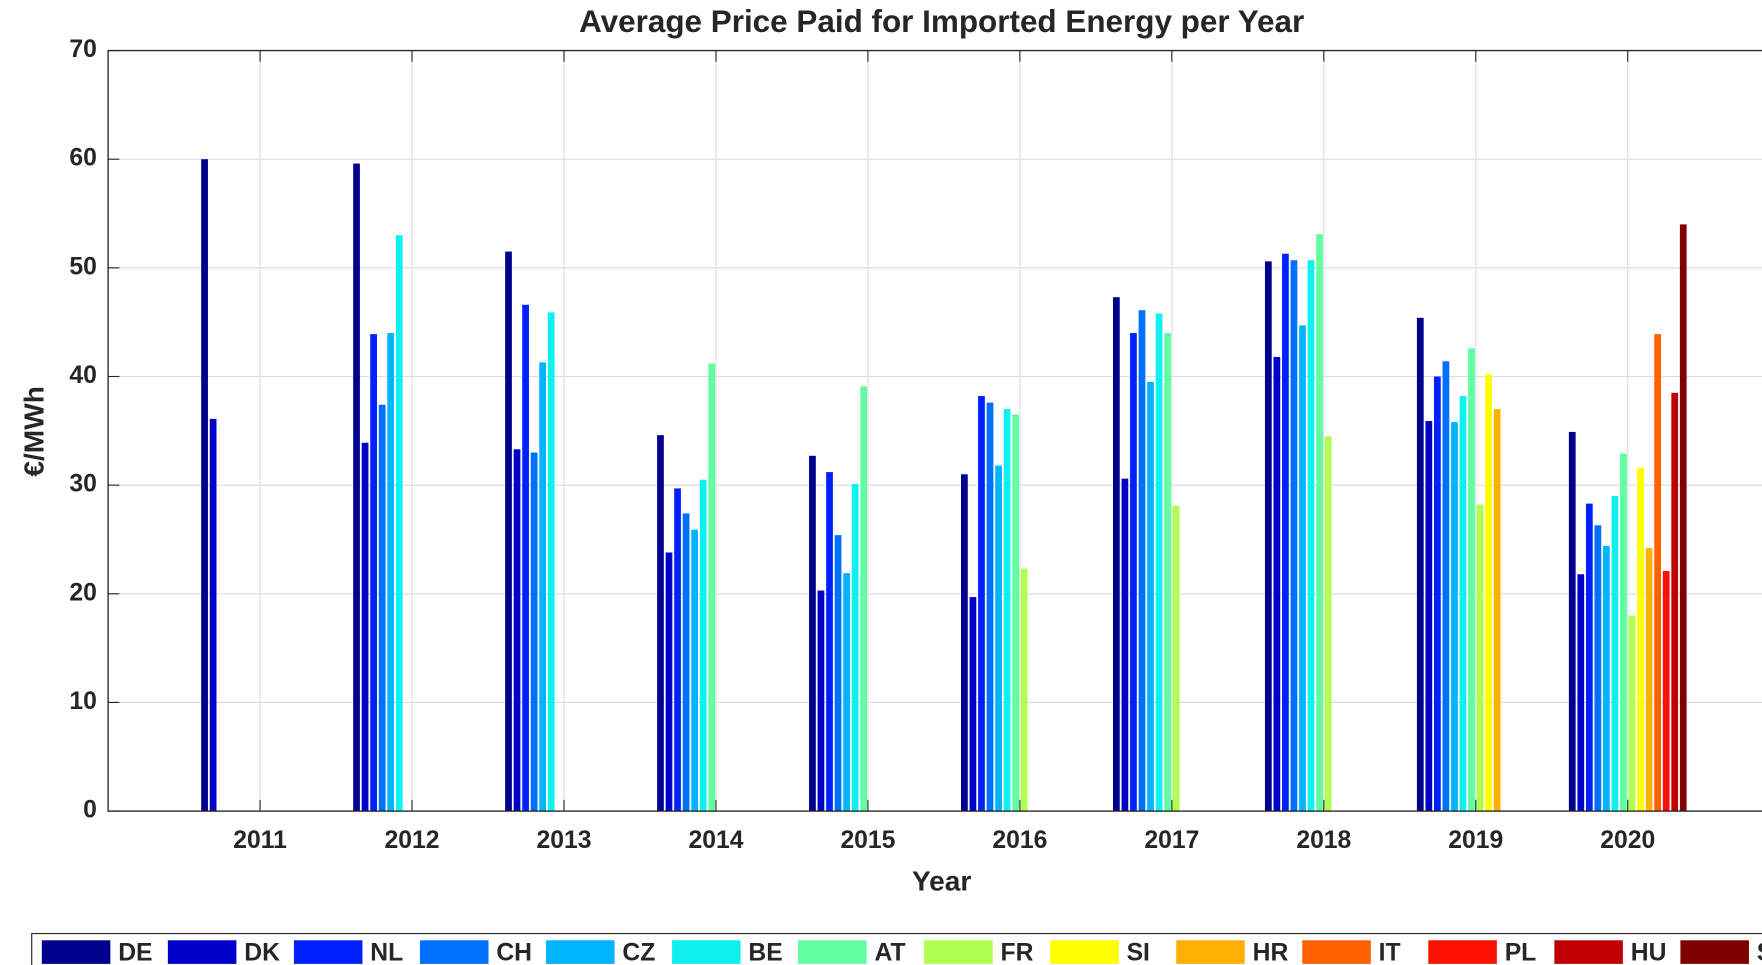 The image size is (1762, 965). What do you see at coordinates (386, 952) in the screenshot?
I see `legend-label: NL` at bounding box center [386, 952].